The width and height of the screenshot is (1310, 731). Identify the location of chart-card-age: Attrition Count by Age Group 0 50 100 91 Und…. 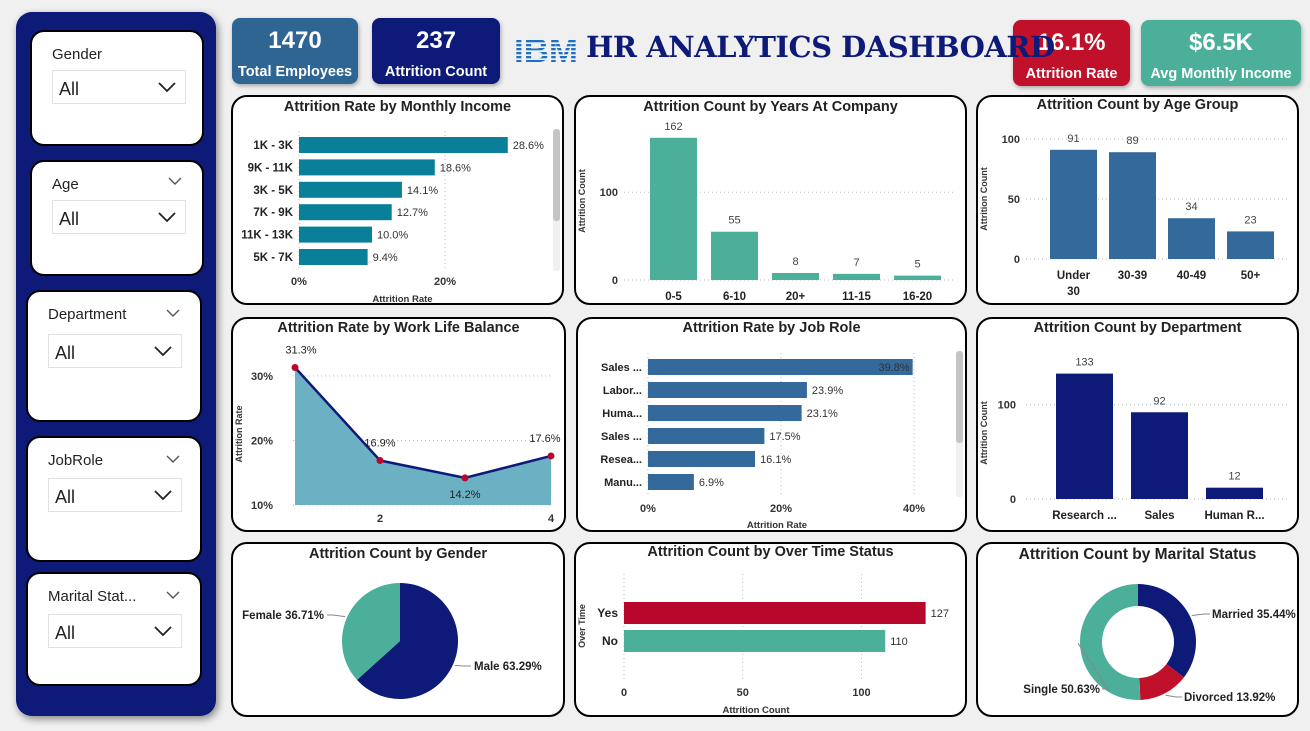
(1137, 200).